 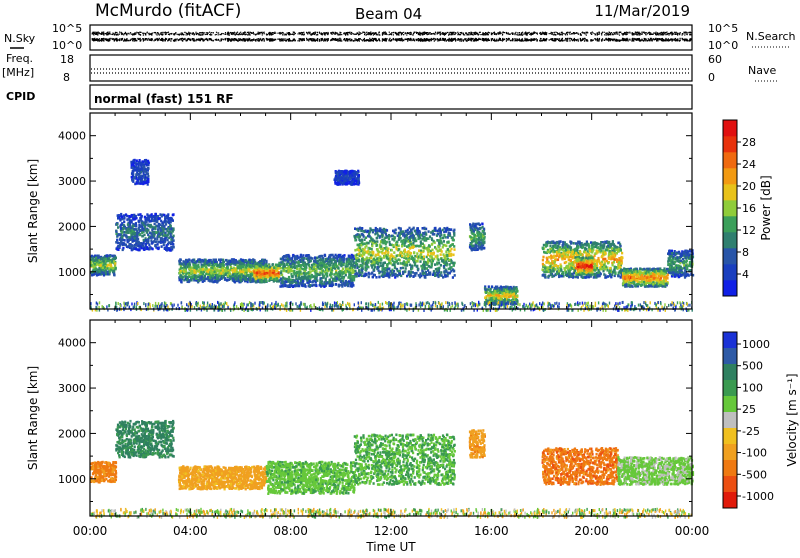 I want to click on cpid-text: normal (fast) 151 RF, so click(x=164, y=99).